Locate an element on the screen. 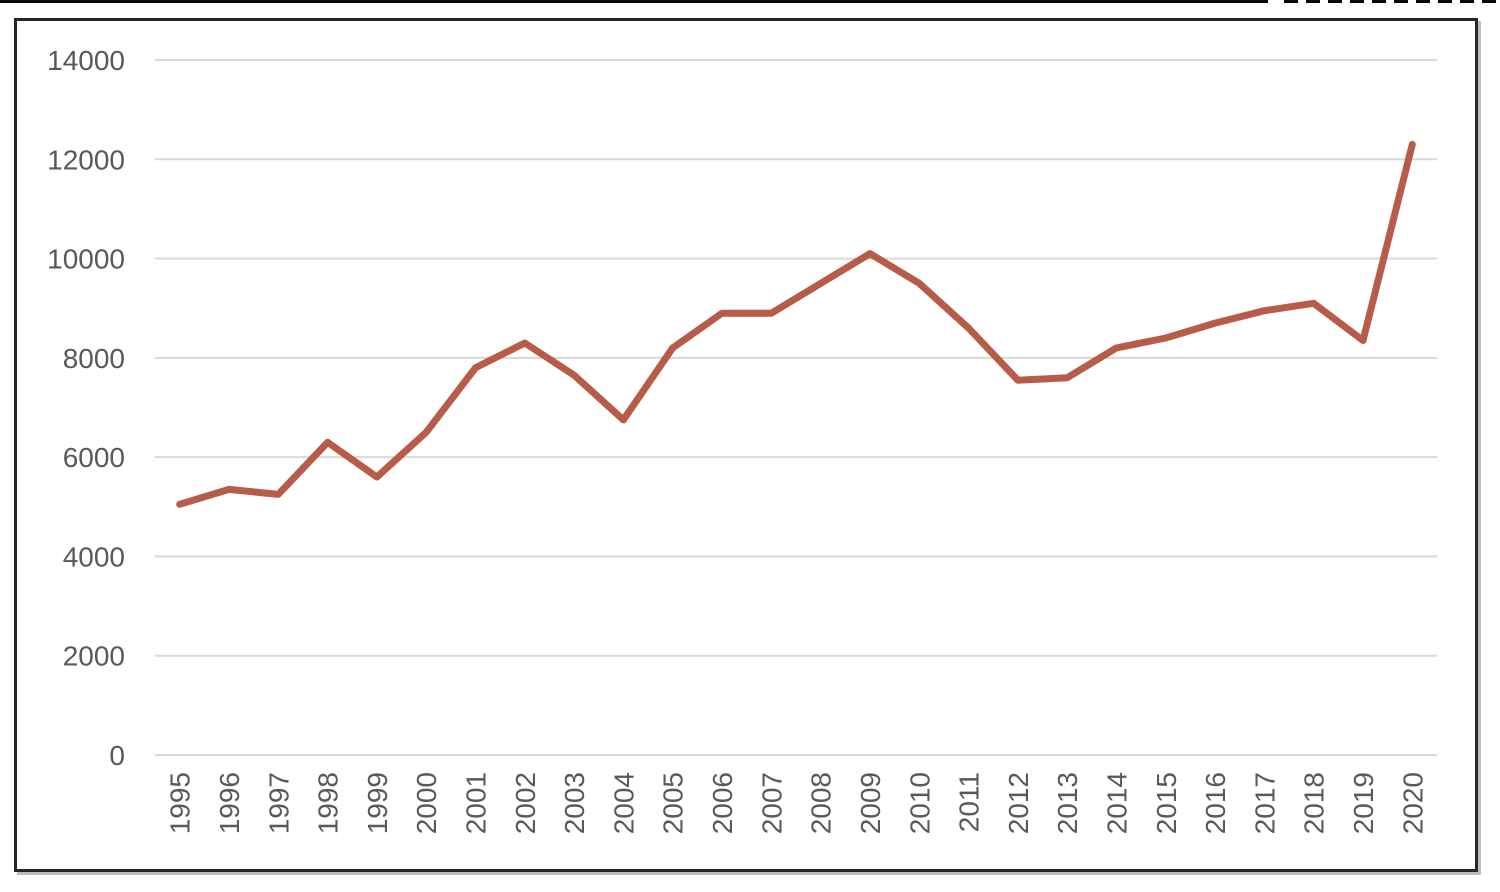  x-tick-label: 1998 is located at coordinates (328, 803).